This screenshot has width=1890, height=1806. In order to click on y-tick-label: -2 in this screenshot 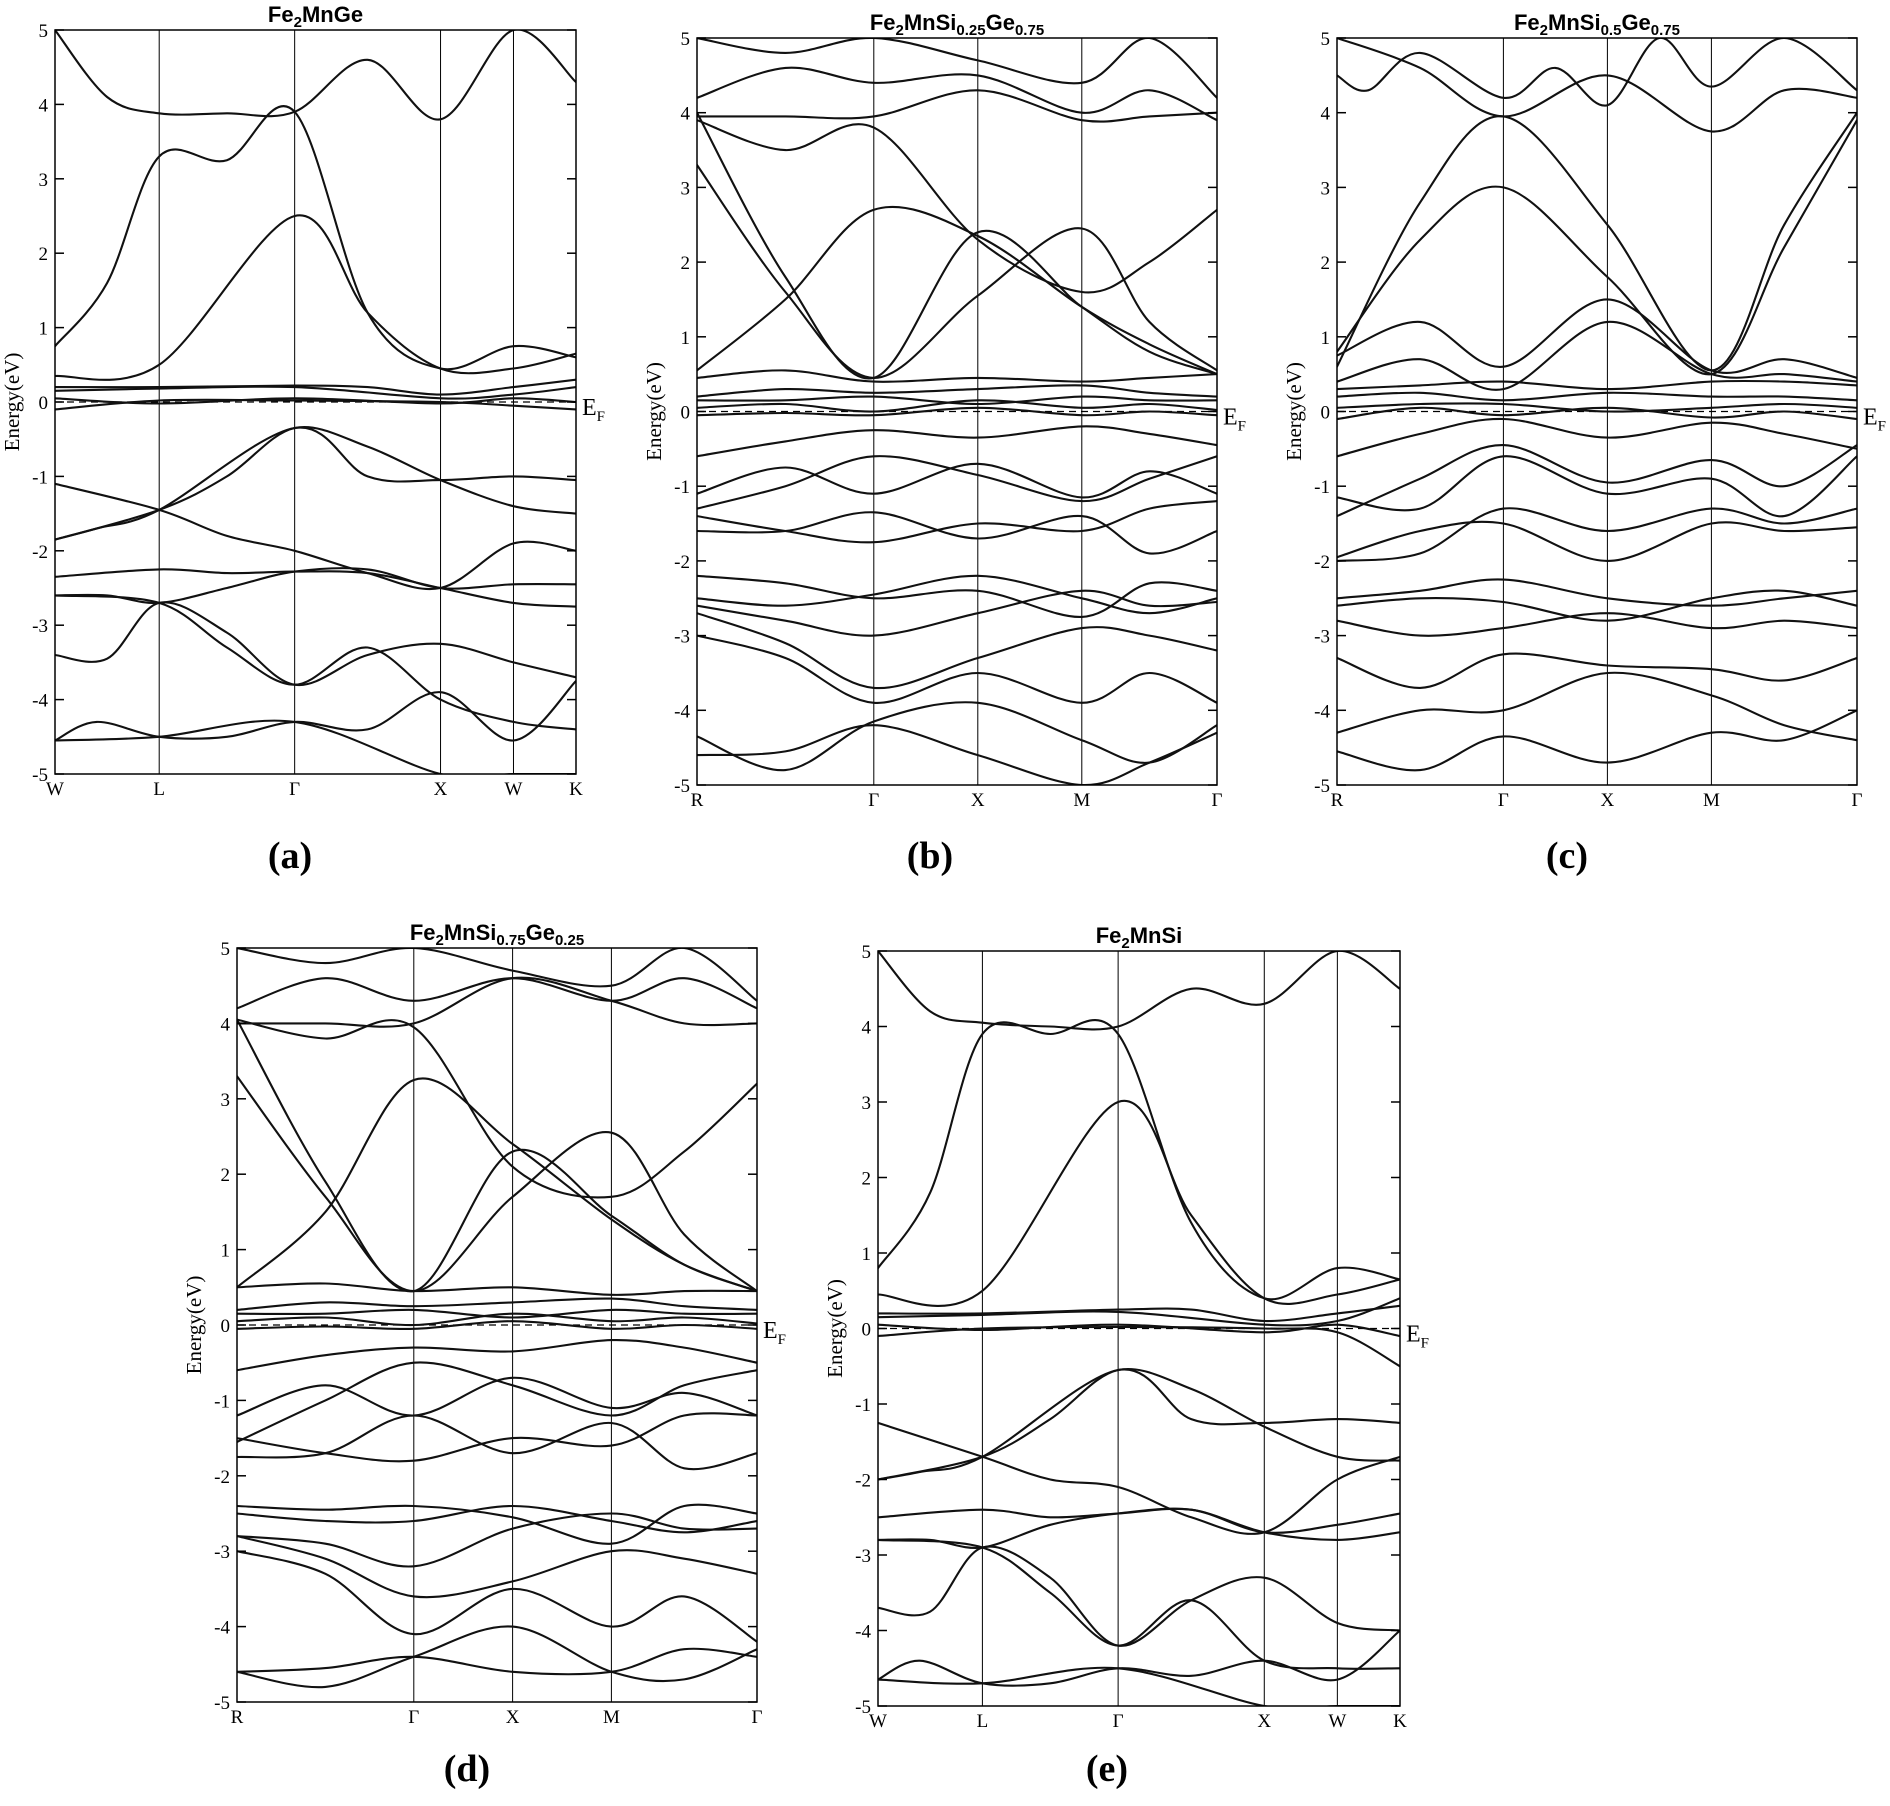, I will do `click(1322, 562)`.